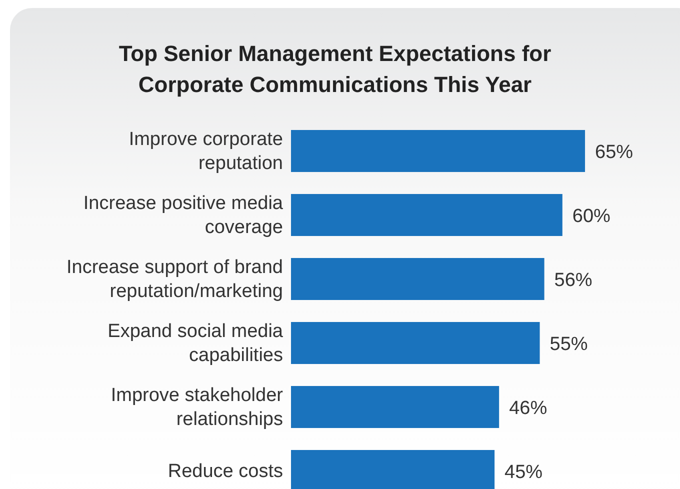  I want to click on data-label: 46%, so click(528, 408).